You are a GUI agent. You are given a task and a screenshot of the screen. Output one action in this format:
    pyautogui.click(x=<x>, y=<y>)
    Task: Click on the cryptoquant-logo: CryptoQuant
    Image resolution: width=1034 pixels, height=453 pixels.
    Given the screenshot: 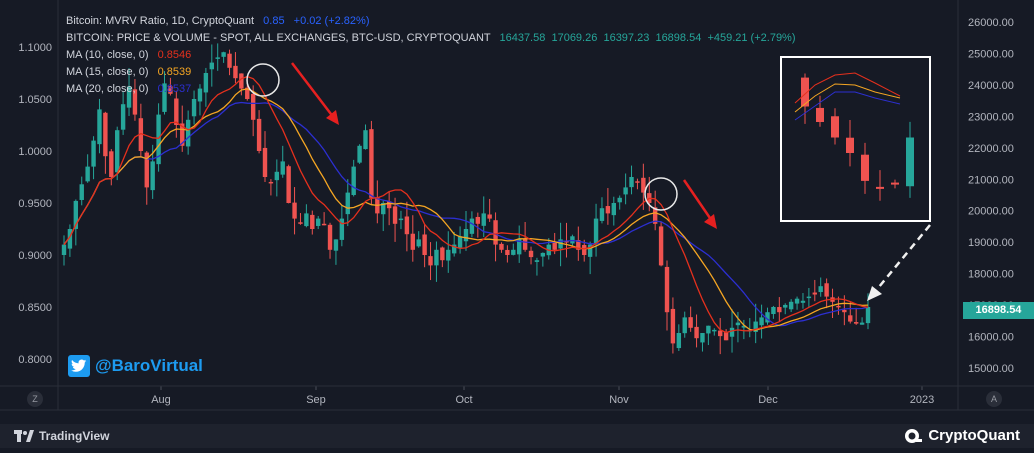 What is the action you would take?
    pyautogui.click(x=962, y=435)
    